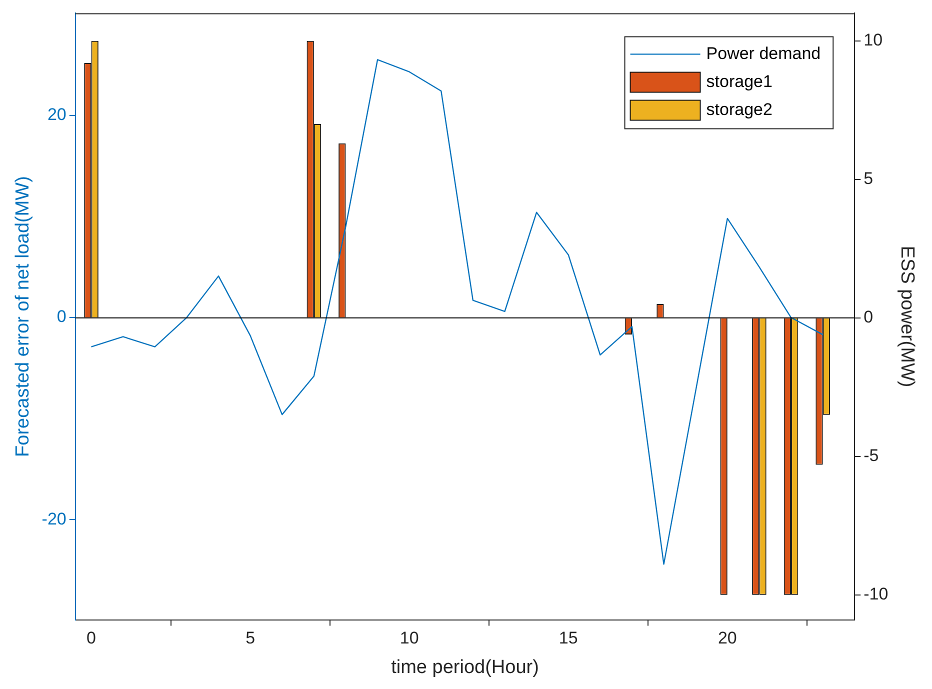 This screenshot has height=689, width=932. I want to click on y2-axis-title: ESS power(MW), so click(907, 317).